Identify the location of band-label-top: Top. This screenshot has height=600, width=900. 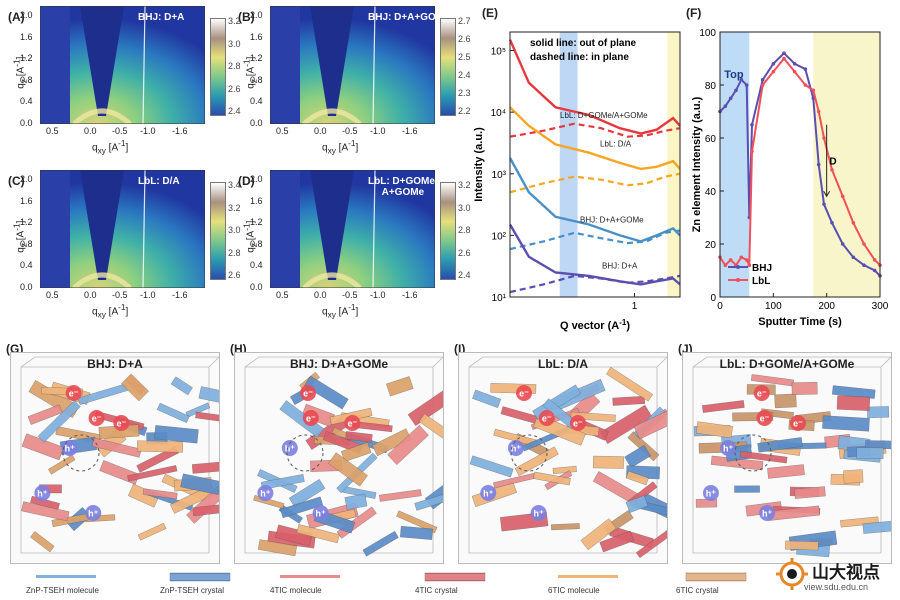
(734, 75).